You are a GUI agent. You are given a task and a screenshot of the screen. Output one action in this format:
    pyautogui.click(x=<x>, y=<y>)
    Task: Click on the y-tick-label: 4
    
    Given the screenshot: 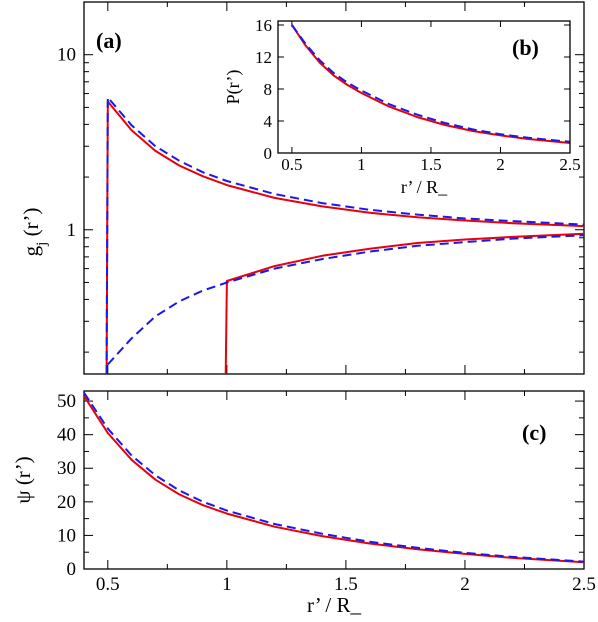 What is the action you would take?
    pyautogui.click(x=268, y=121)
    